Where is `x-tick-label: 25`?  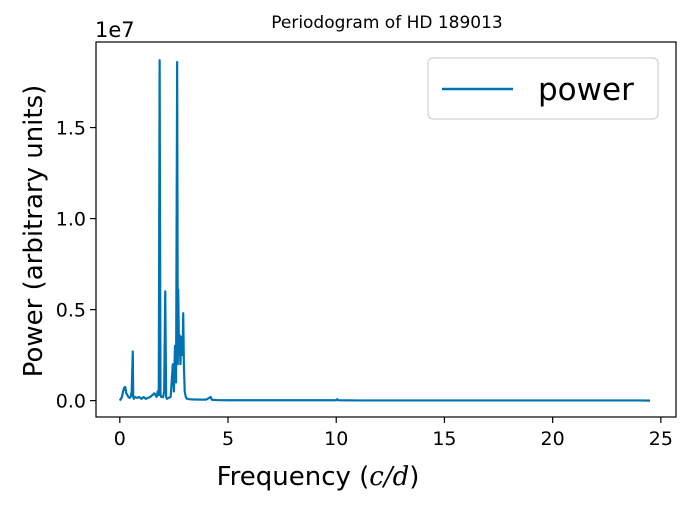
x-tick-label: 25 is located at coordinates (661, 439).